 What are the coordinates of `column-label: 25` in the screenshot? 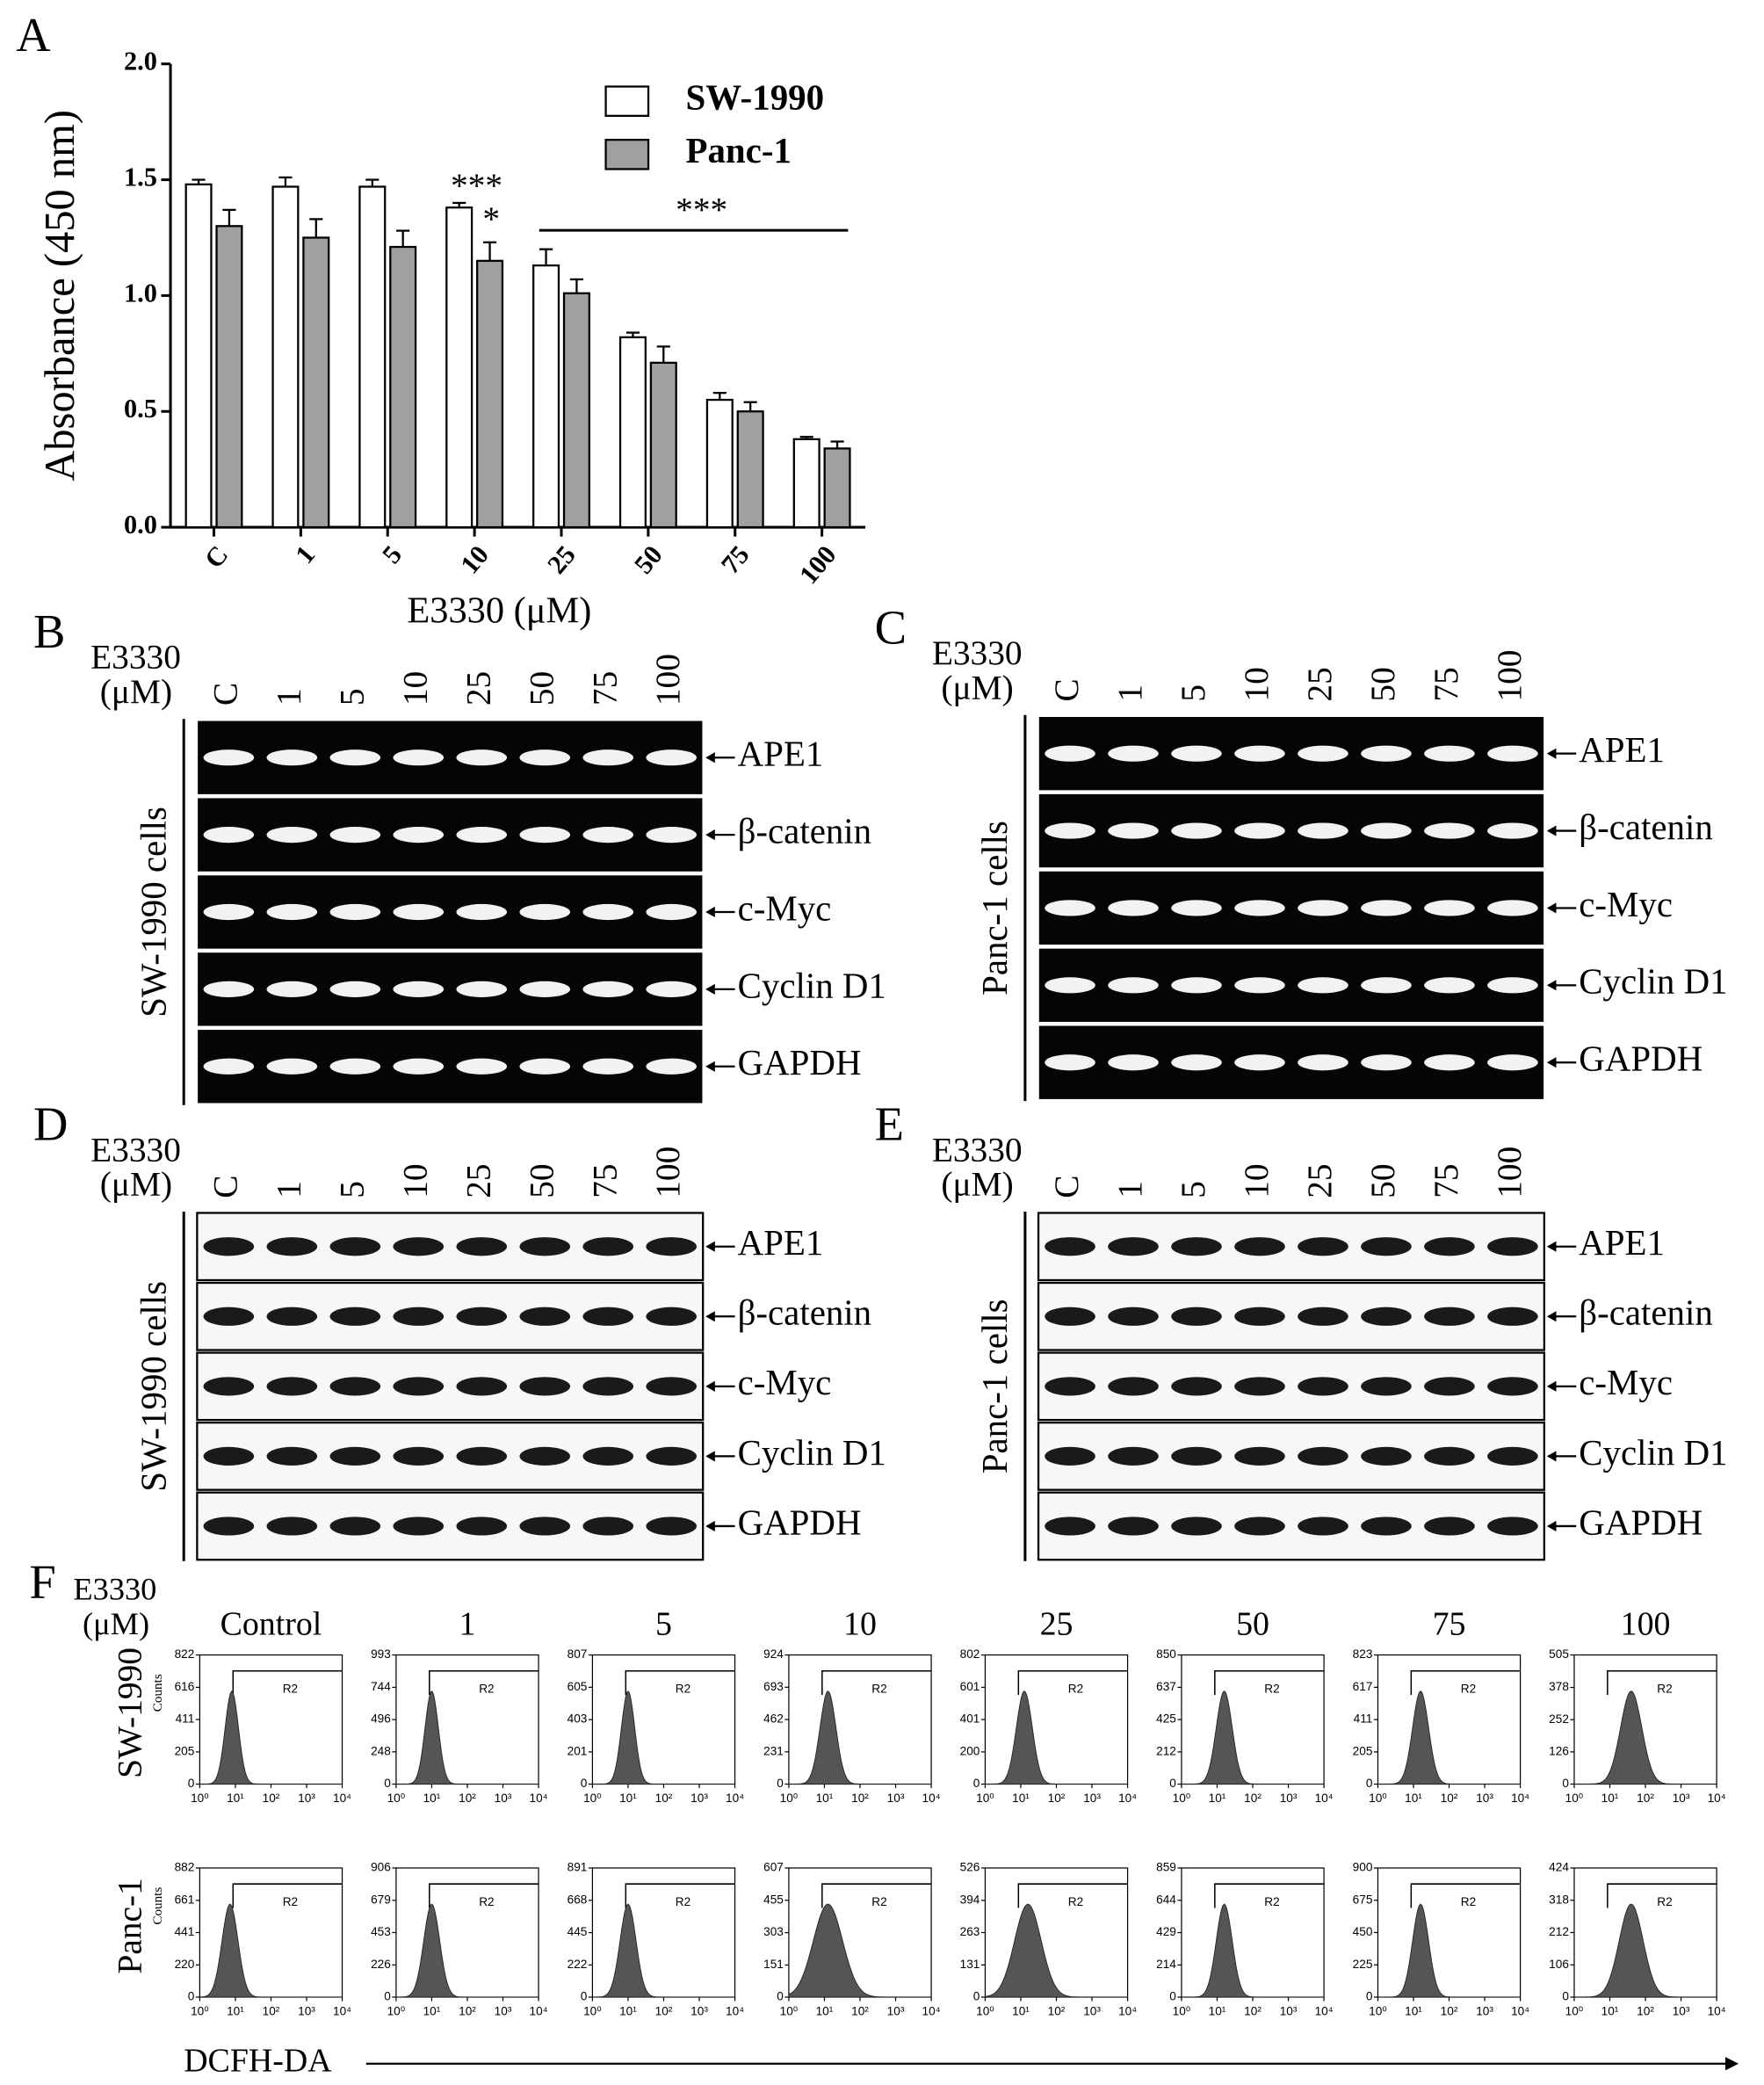 It's located at (1057, 1623).